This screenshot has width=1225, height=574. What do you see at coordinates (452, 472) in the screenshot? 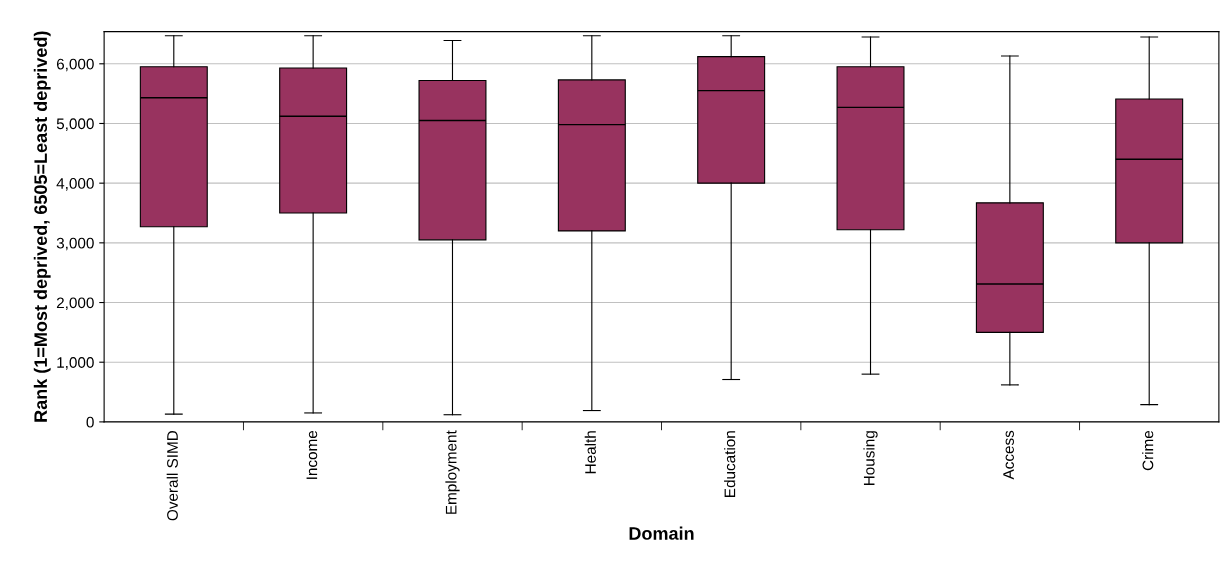
I see `x-tick-label: Employment` at bounding box center [452, 472].